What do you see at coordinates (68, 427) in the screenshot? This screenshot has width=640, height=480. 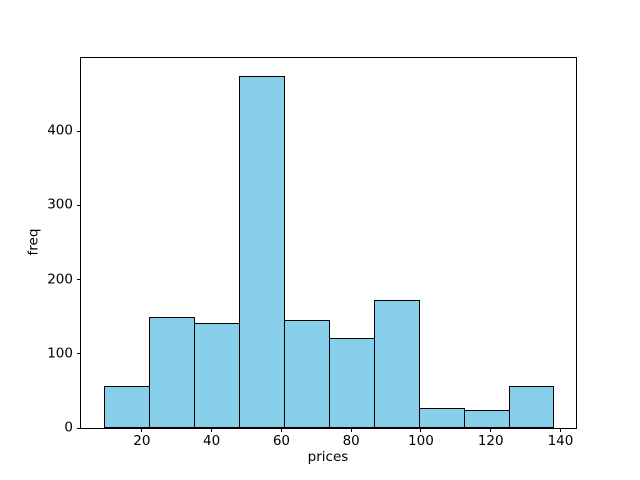 I see `y-tick-label: 0` at bounding box center [68, 427].